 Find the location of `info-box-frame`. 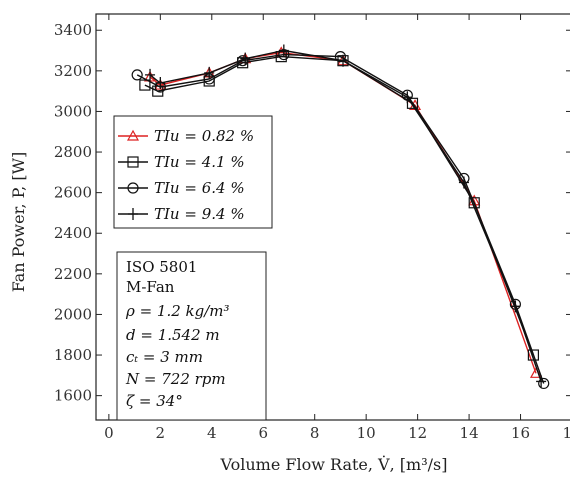

info-box-frame is located at coordinates (191, 336).